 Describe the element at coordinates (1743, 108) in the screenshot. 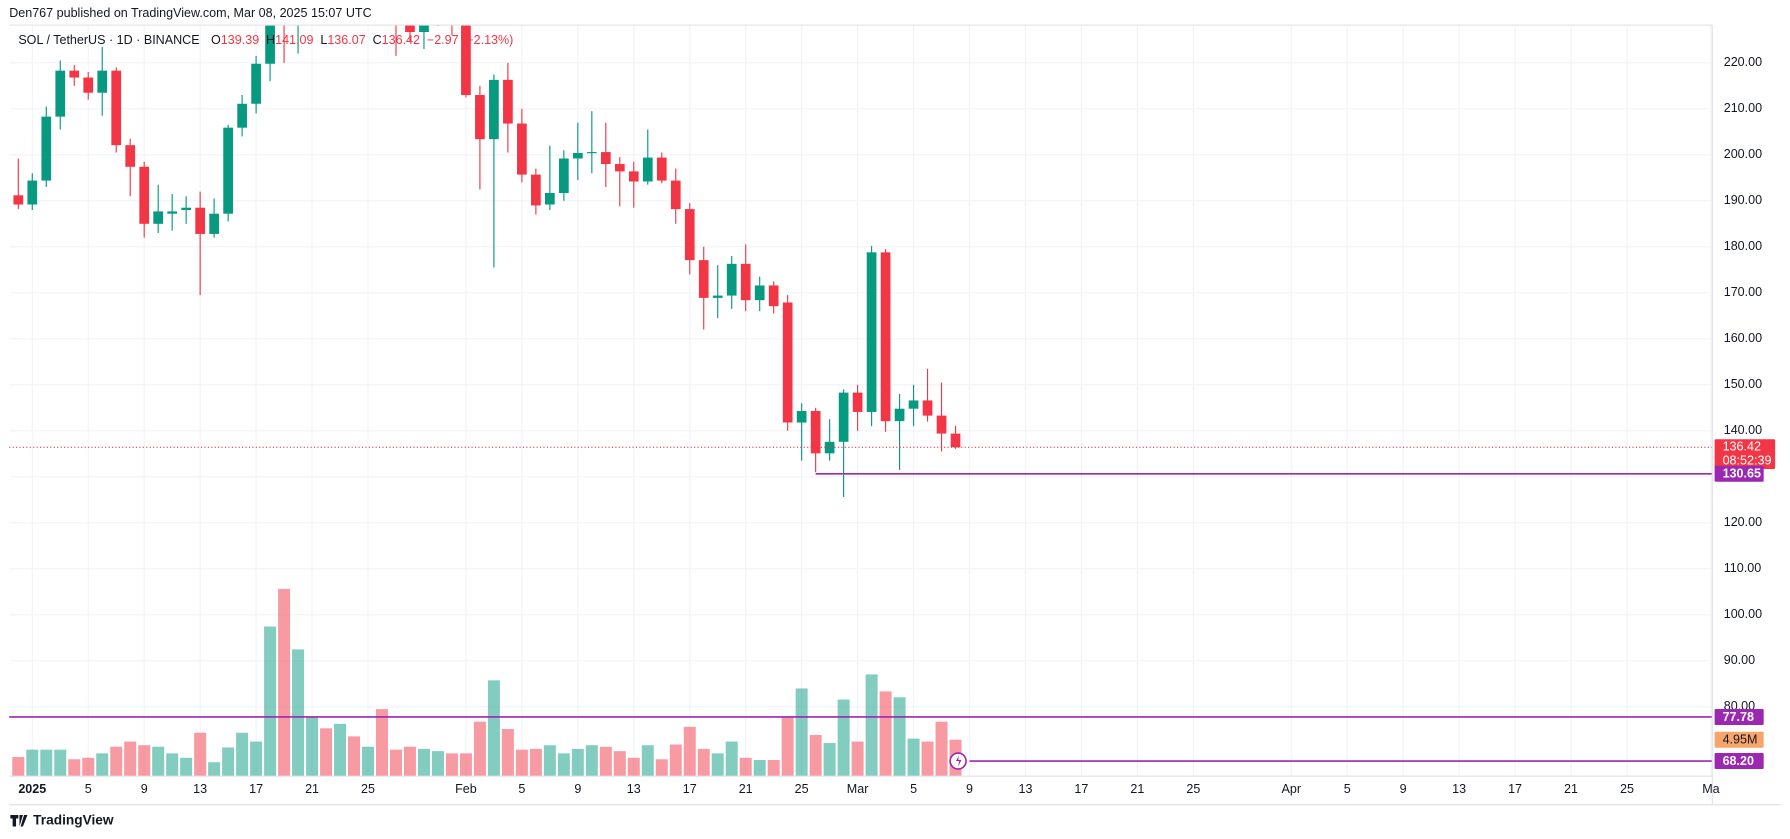

I see `y-tick-label: 210.00` at that location.